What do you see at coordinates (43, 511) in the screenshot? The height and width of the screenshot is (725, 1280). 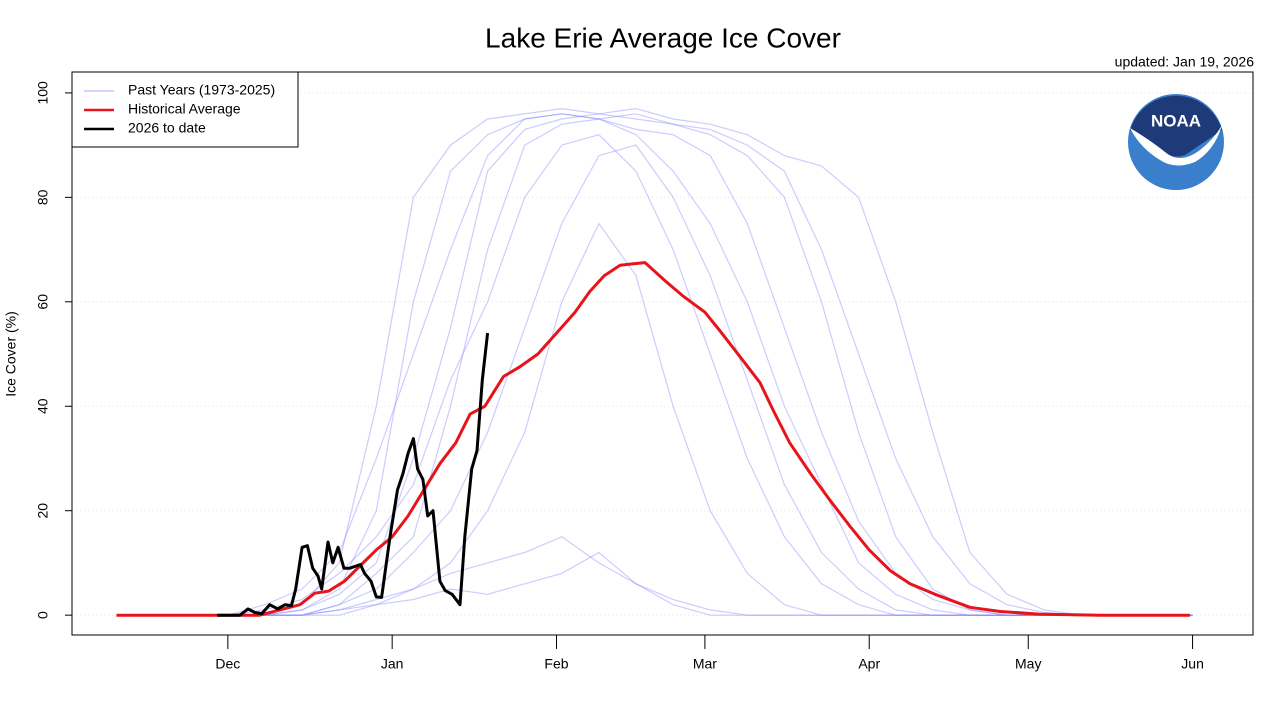 I see `y-tick-label: 20` at bounding box center [43, 511].